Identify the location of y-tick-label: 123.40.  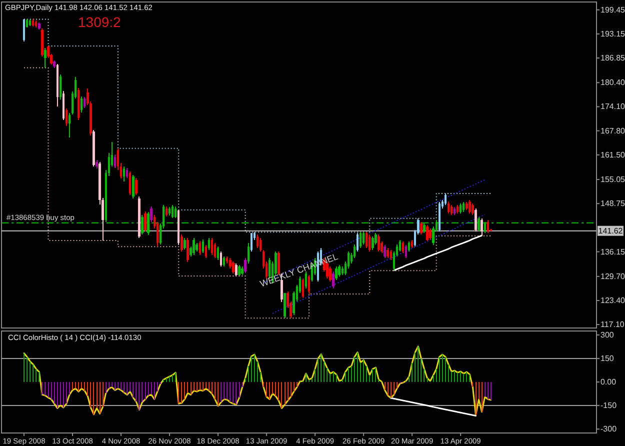
(612, 300).